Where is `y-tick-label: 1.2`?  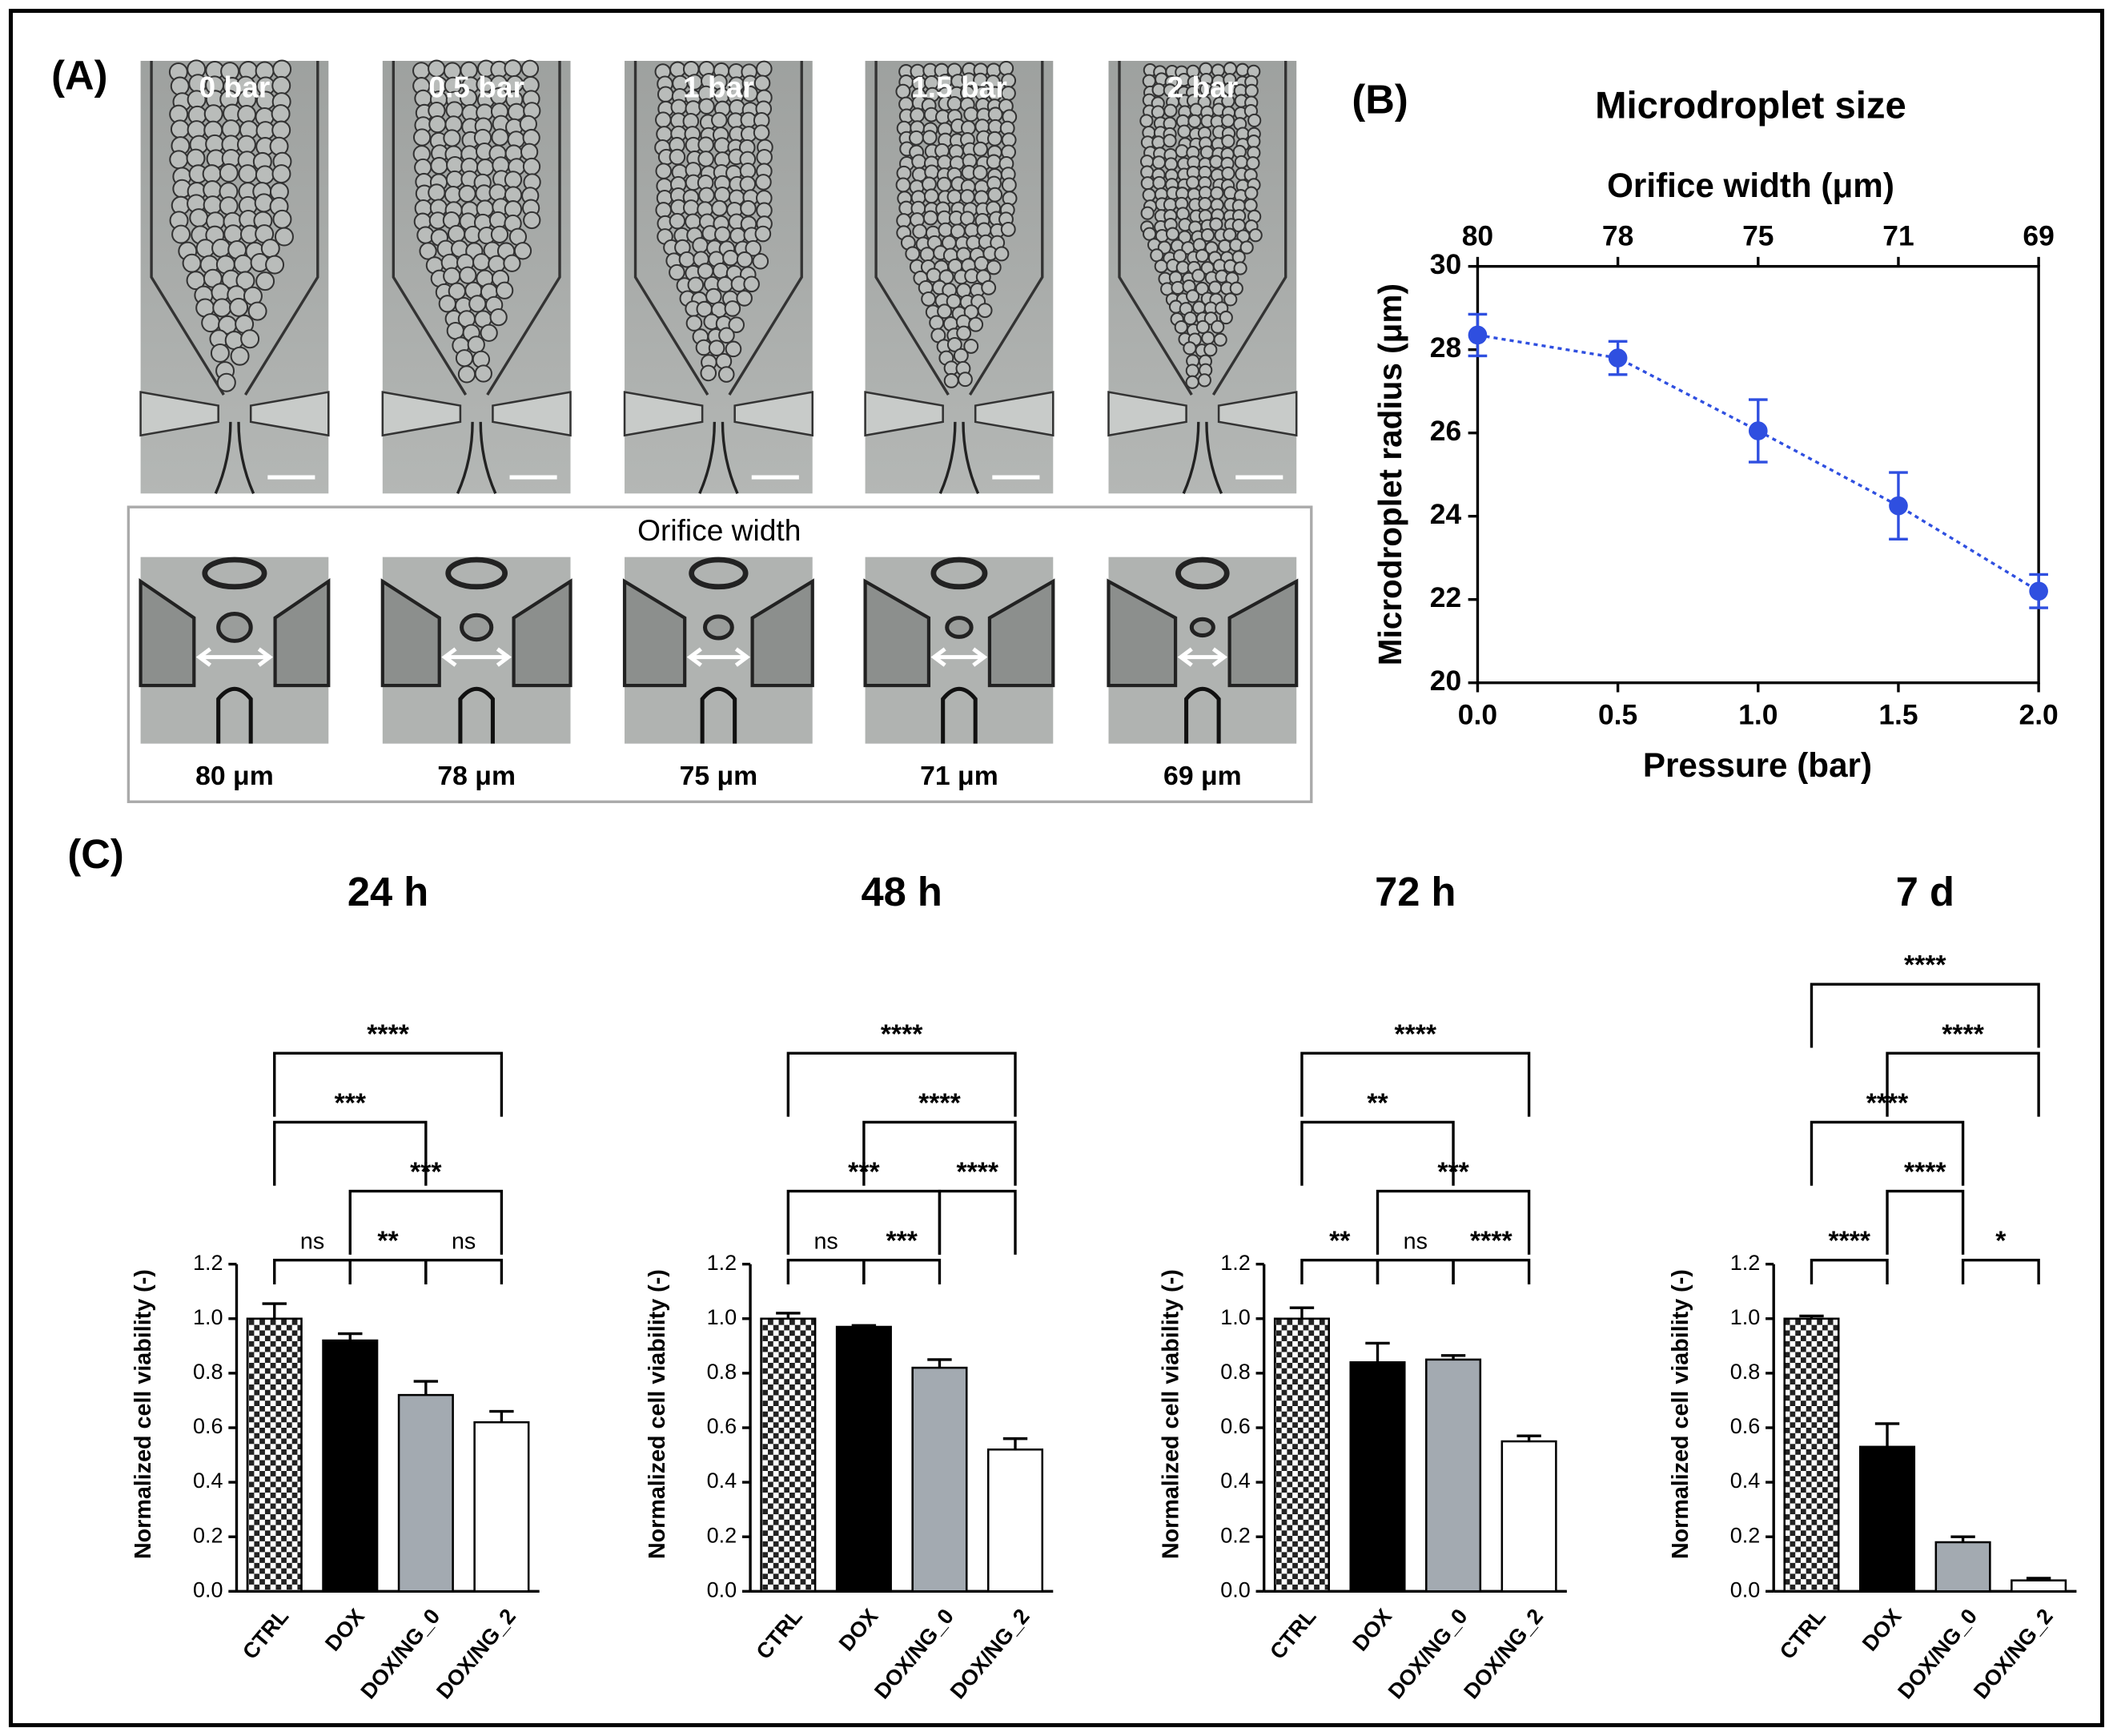
y-tick-label: 1.2 is located at coordinates (722, 1263).